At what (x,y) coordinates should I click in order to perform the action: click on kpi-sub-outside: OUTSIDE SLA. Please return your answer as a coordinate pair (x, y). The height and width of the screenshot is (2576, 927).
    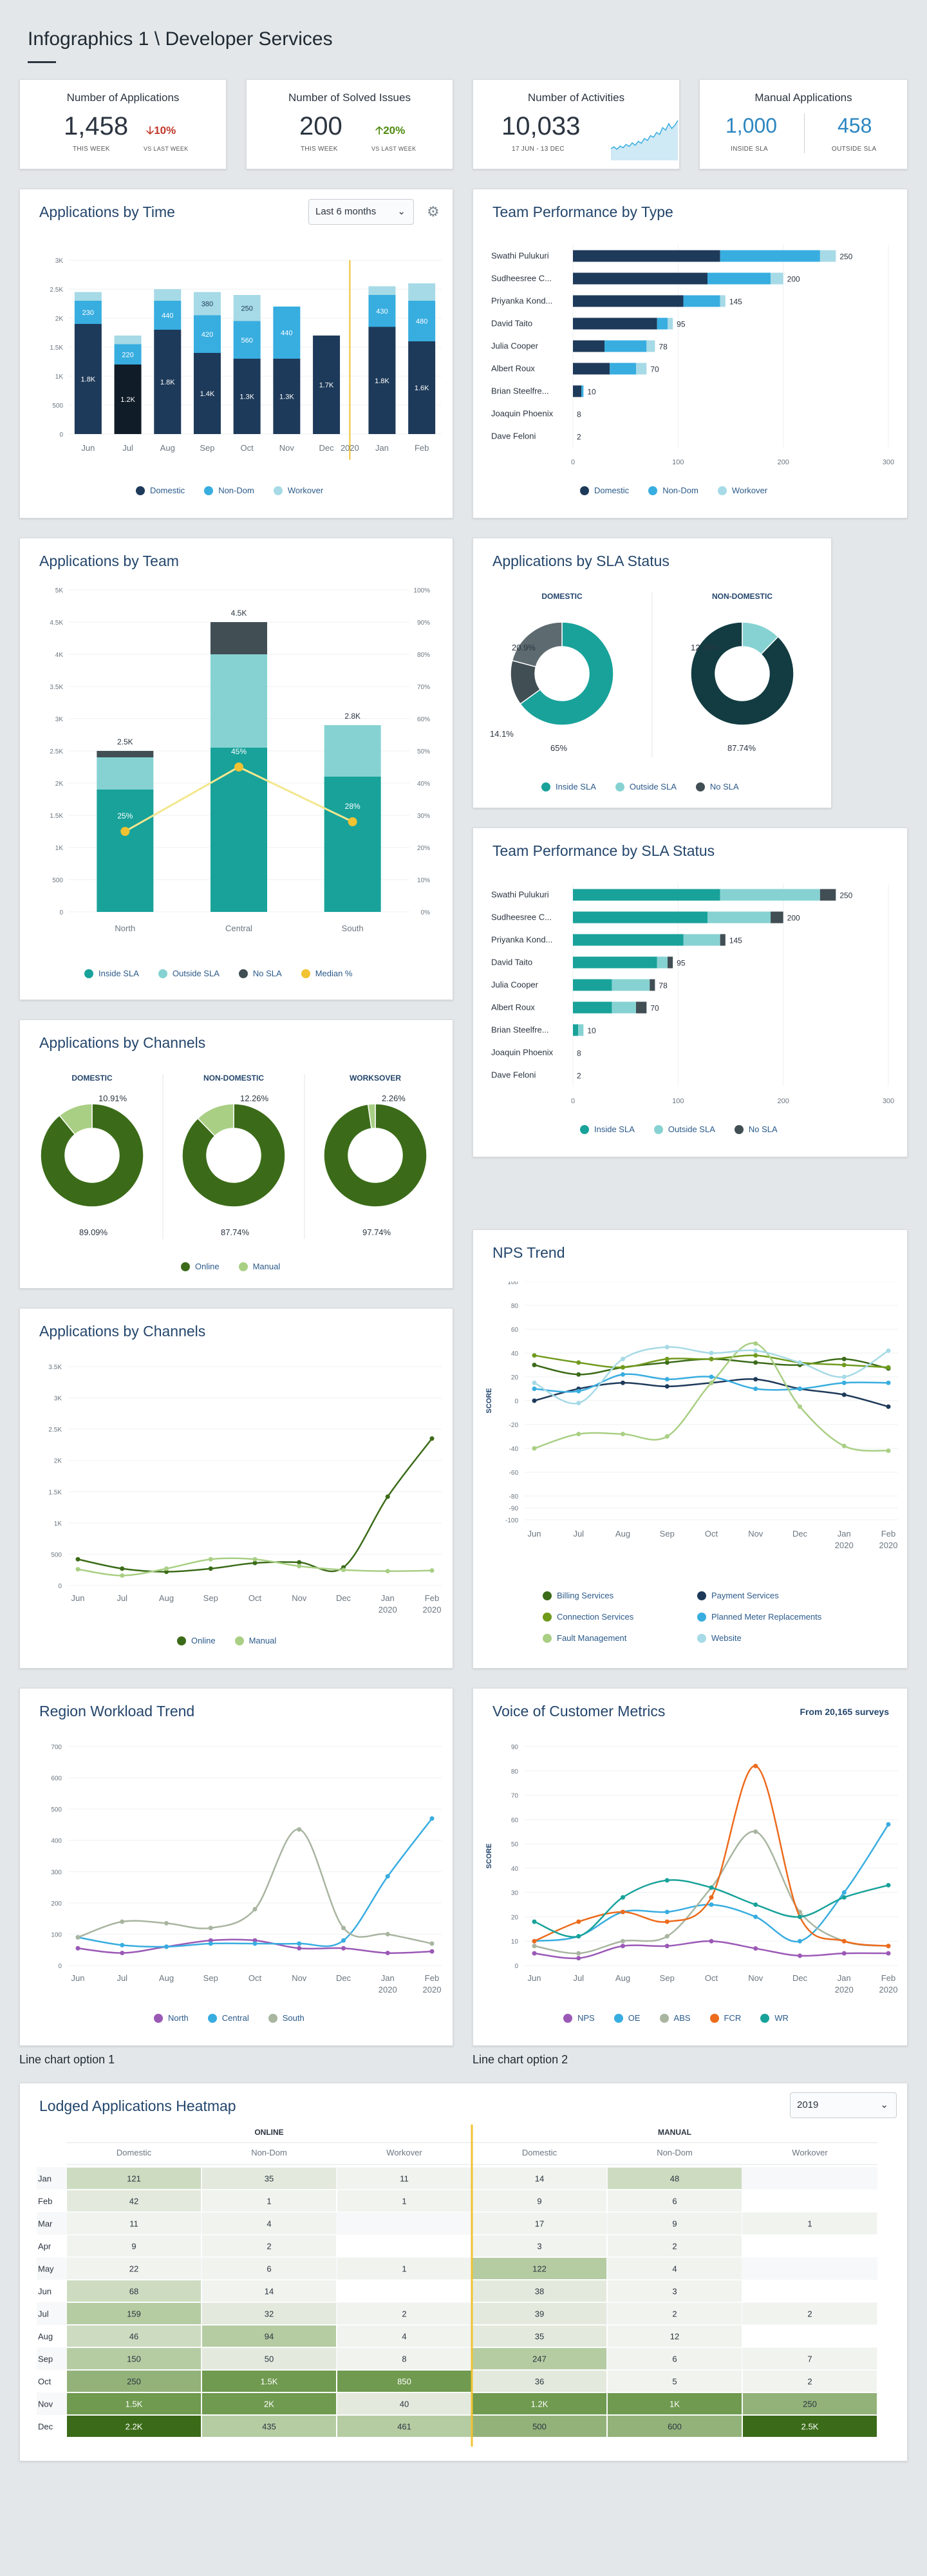
    Looking at the image, I should click on (855, 149).